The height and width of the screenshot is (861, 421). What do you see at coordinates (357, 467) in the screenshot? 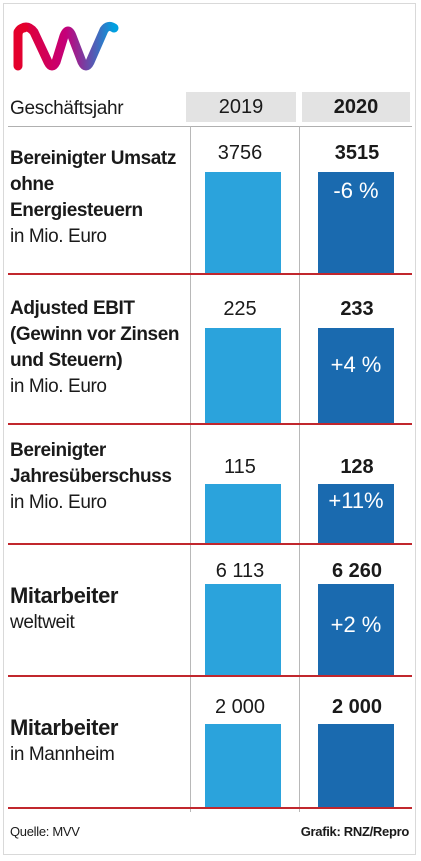
I see `value-2020: 128` at bounding box center [357, 467].